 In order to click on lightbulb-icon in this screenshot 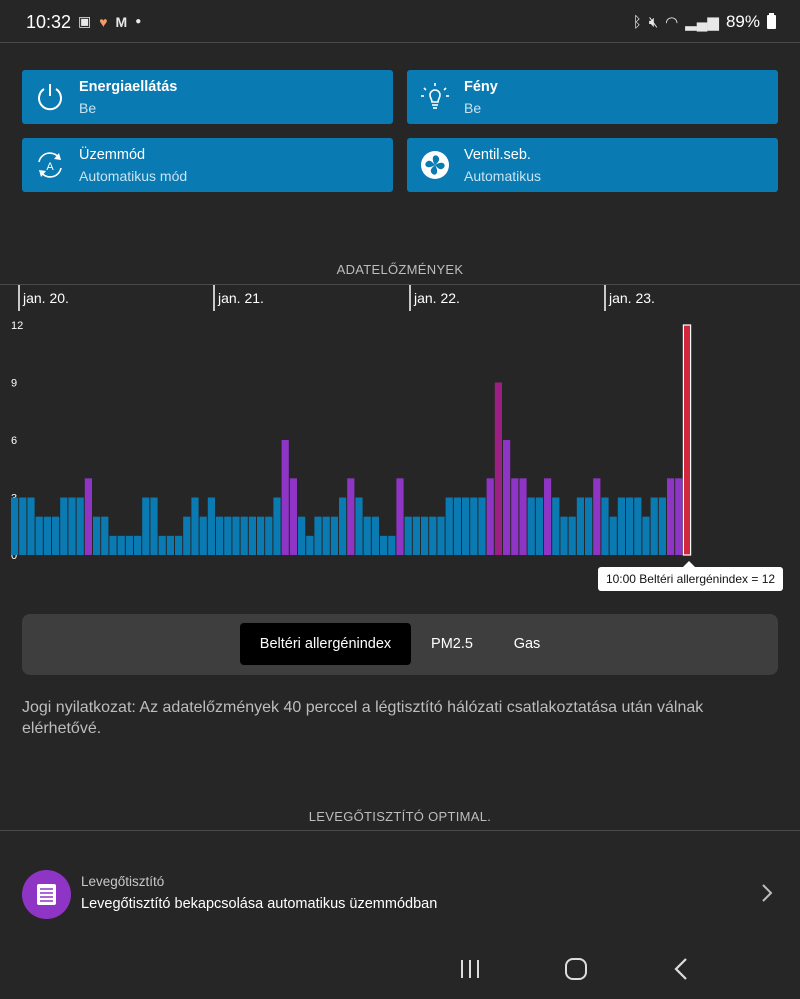, I will do `click(435, 96)`.